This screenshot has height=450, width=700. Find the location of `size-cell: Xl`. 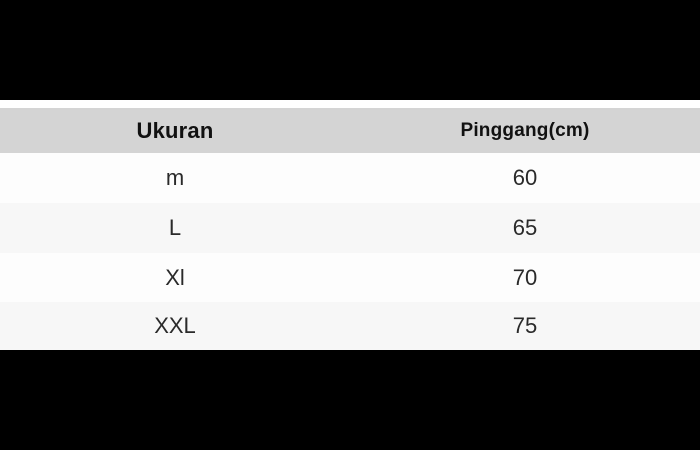

size-cell: Xl is located at coordinates (175, 277).